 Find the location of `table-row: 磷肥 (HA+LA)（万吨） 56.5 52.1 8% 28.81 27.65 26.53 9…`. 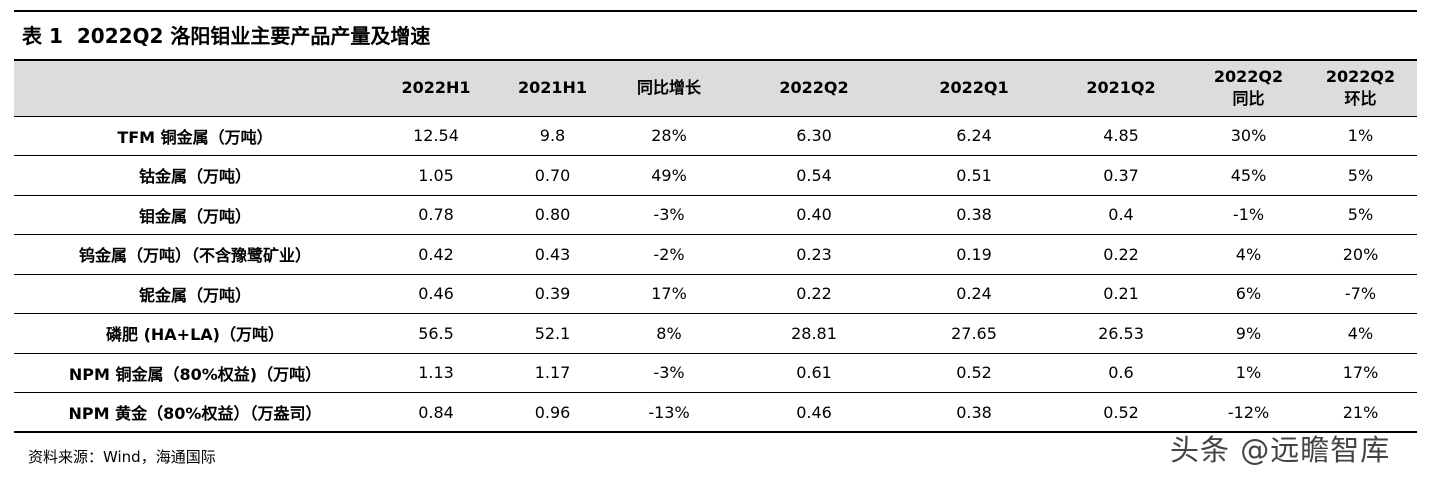

table-row: 磷肥 (HA+LA)（万吨） 56.5 52.1 8% 28.81 27.65 26.53 9… is located at coordinates (715, 333).